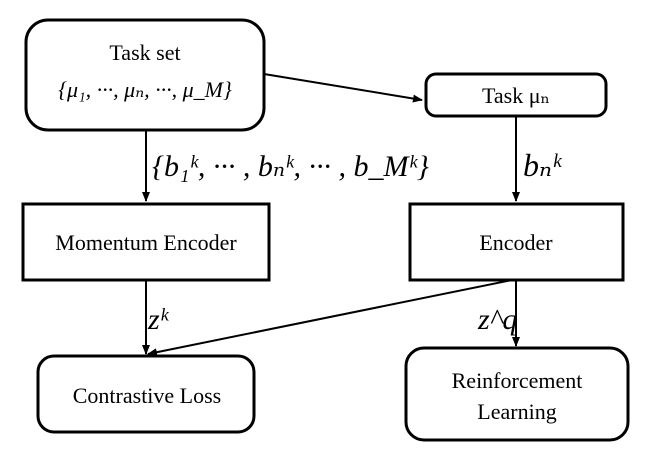  I want to click on contrastive-loss-node: Contrastive Loss, so click(146, 394).